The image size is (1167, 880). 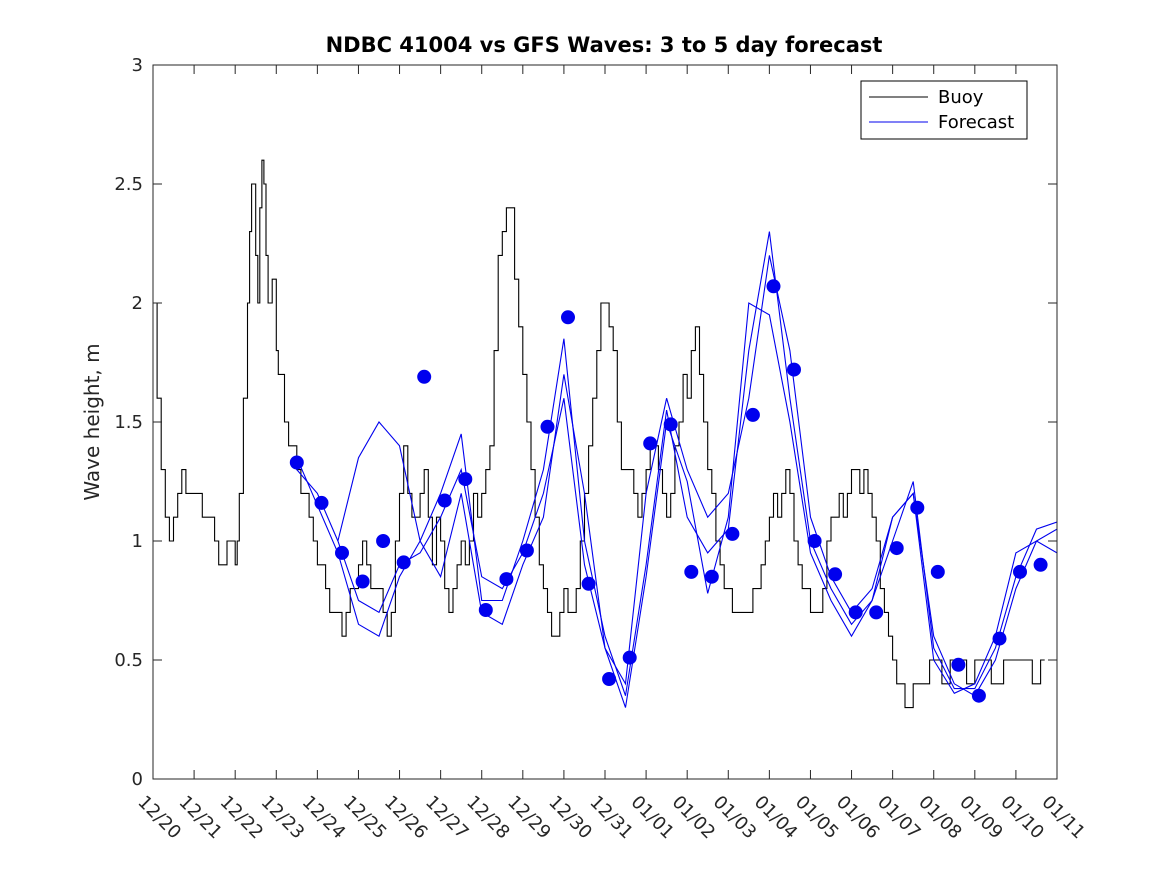 I want to click on y-axis-label: Wave height, m, so click(x=92, y=421).